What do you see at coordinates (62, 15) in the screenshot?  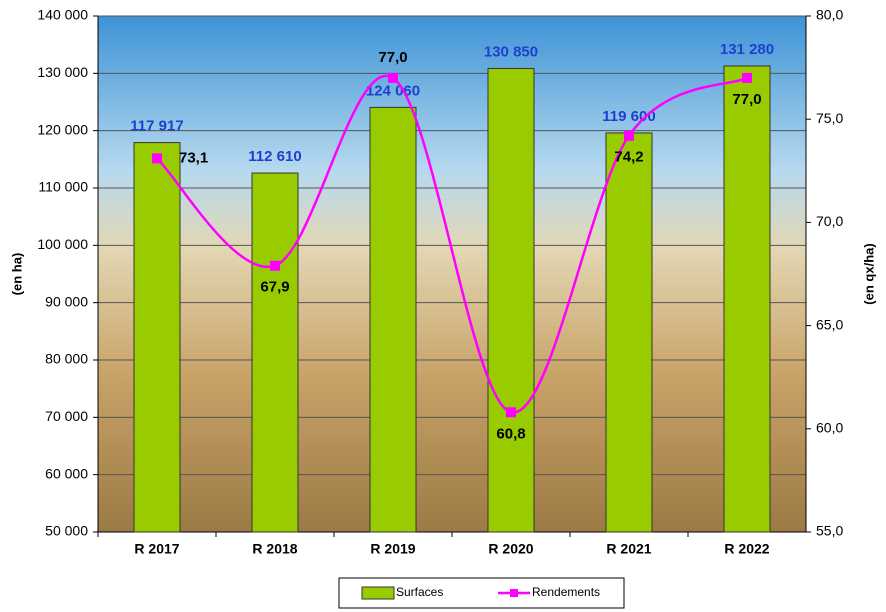 I see `y-tick-label: 140 000` at bounding box center [62, 15].